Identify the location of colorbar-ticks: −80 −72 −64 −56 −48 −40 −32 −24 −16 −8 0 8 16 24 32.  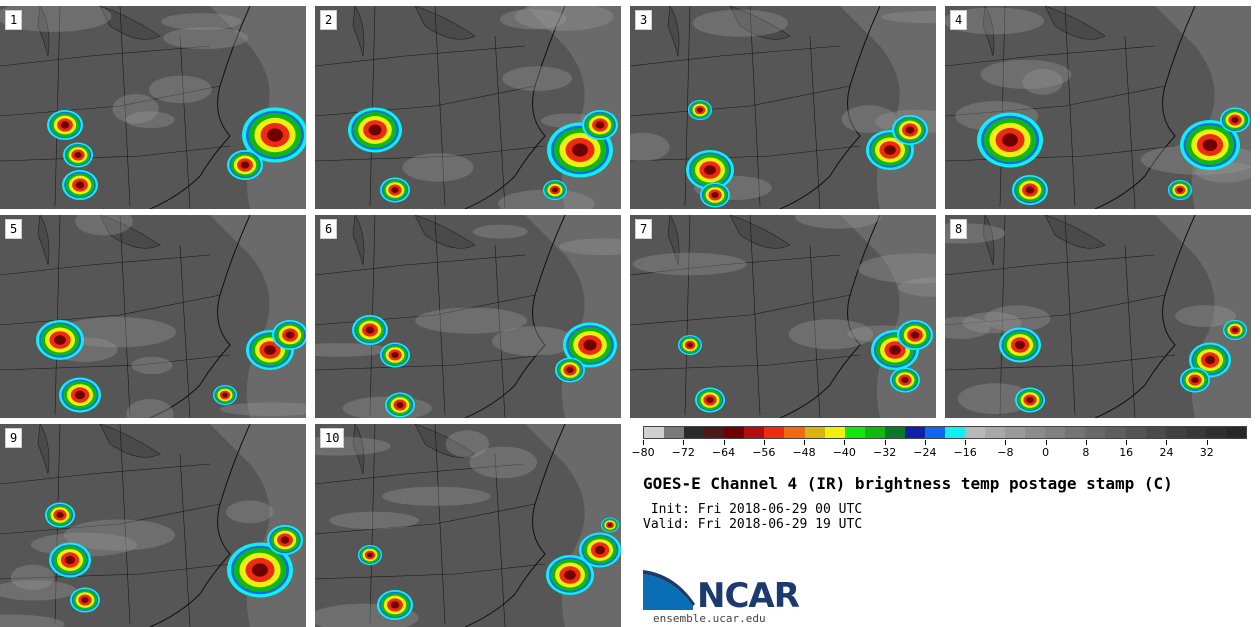
(939, 450).